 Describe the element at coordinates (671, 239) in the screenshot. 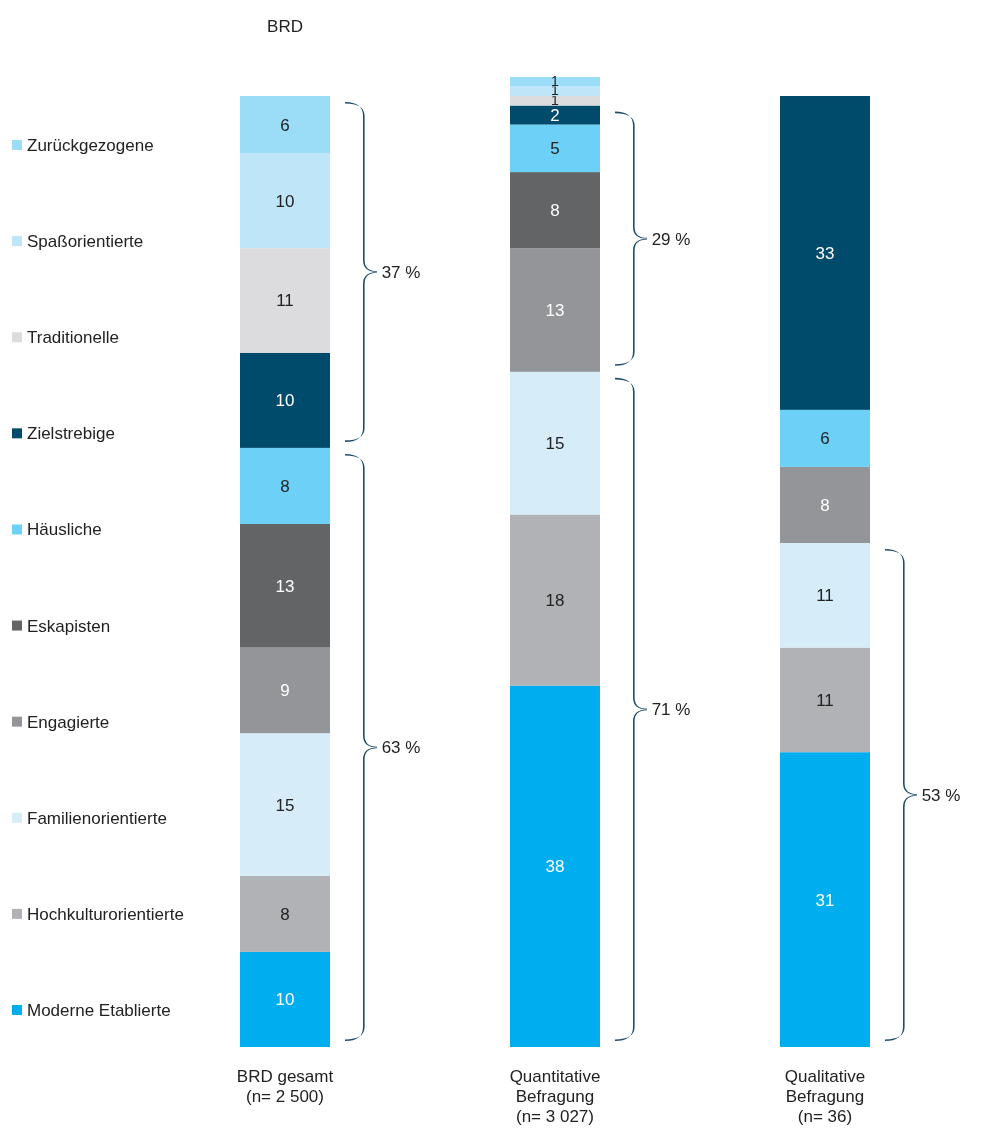

I see `annotation: 29 %` at that location.